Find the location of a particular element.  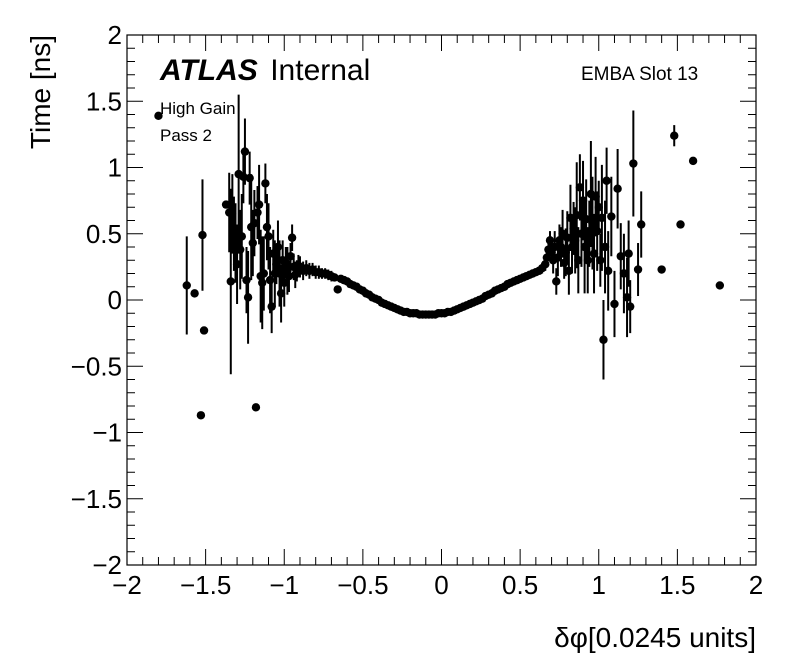

x-tick-label: −0.5 is located at coordinates (362, 585).